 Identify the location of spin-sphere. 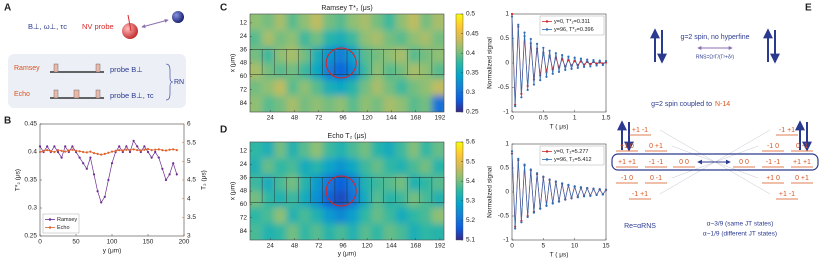
(178, 17).